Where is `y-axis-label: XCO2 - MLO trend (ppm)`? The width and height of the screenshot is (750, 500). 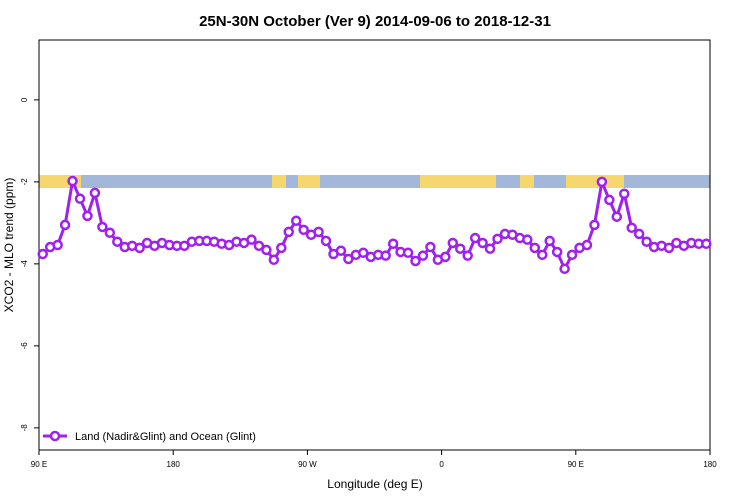
y-axis-label: XCO2 - MLO trend (ppm) is located at coordinates (9, 245).